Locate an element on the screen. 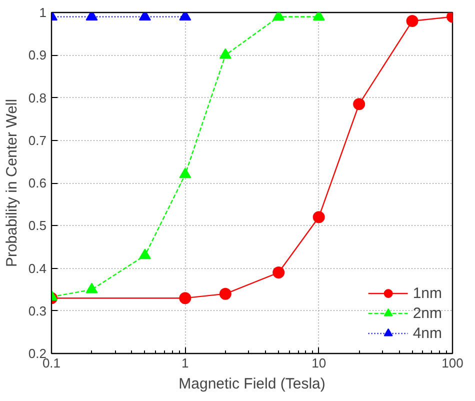 The width and height of the screenshot is (475, 401). y-axis-title: Probability in Center Well is located at coordinates (11, 183).